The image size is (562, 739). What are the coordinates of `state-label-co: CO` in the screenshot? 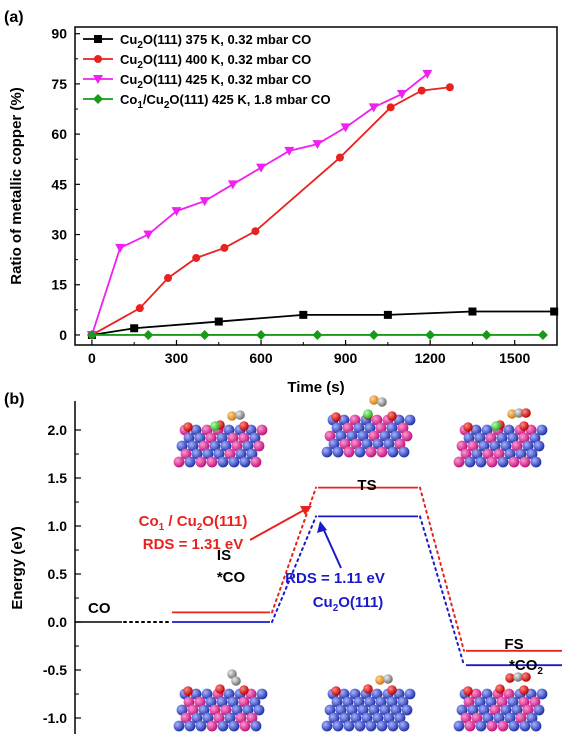 It's located at (99, 608).